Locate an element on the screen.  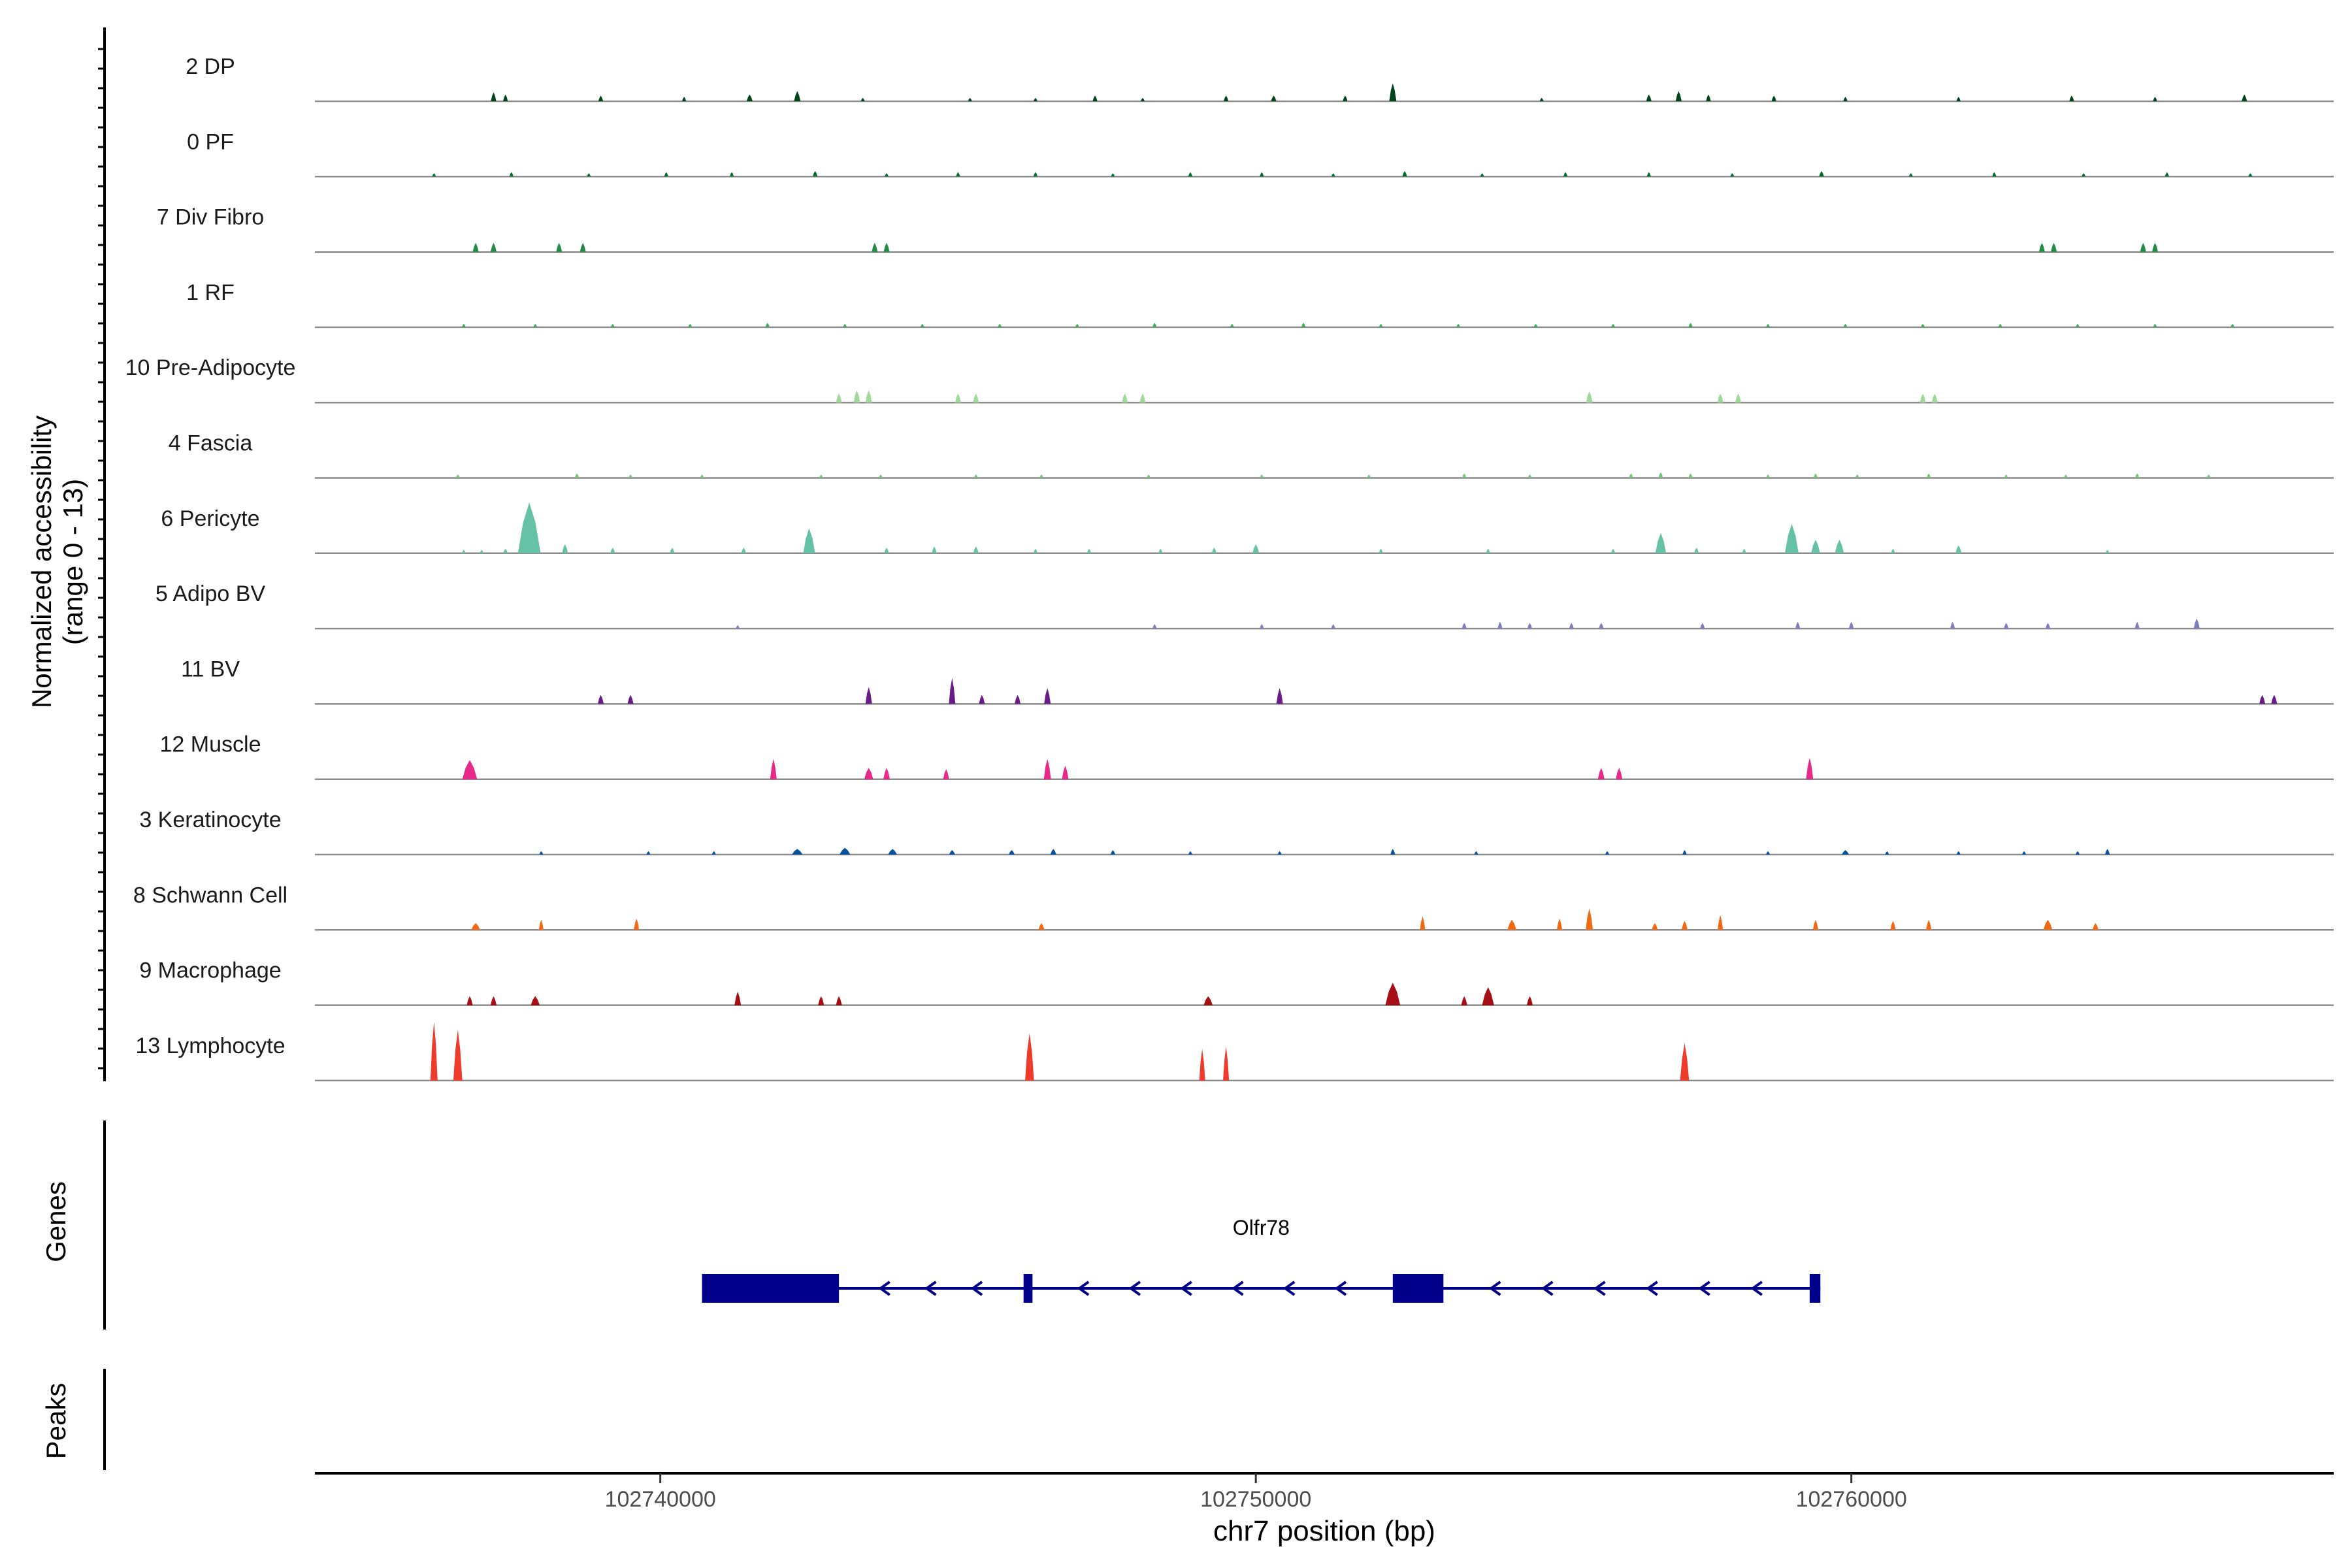
track-5-adipo-bv: 5 Adipo BV is located at coordinates (1244, 605).